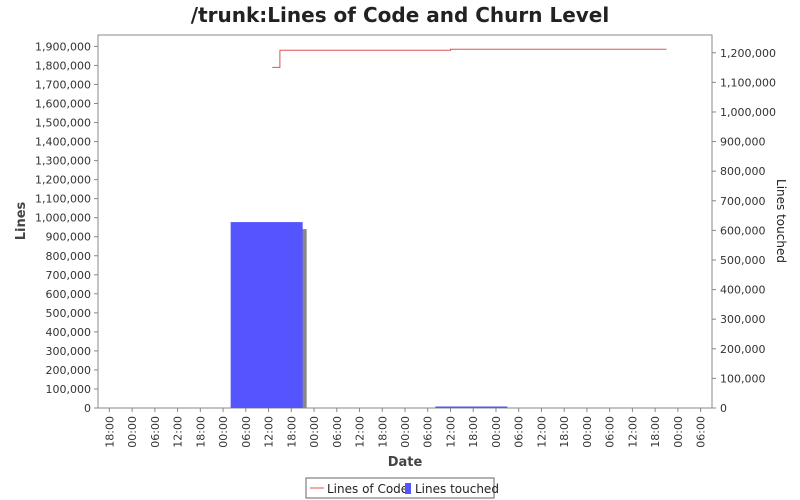 This screenshot has width=800, height=500. What do you see at coordinates (87, 408) in the screenshot?
I see `y-tick-label-left: 0` at bounding box center [87, 408].